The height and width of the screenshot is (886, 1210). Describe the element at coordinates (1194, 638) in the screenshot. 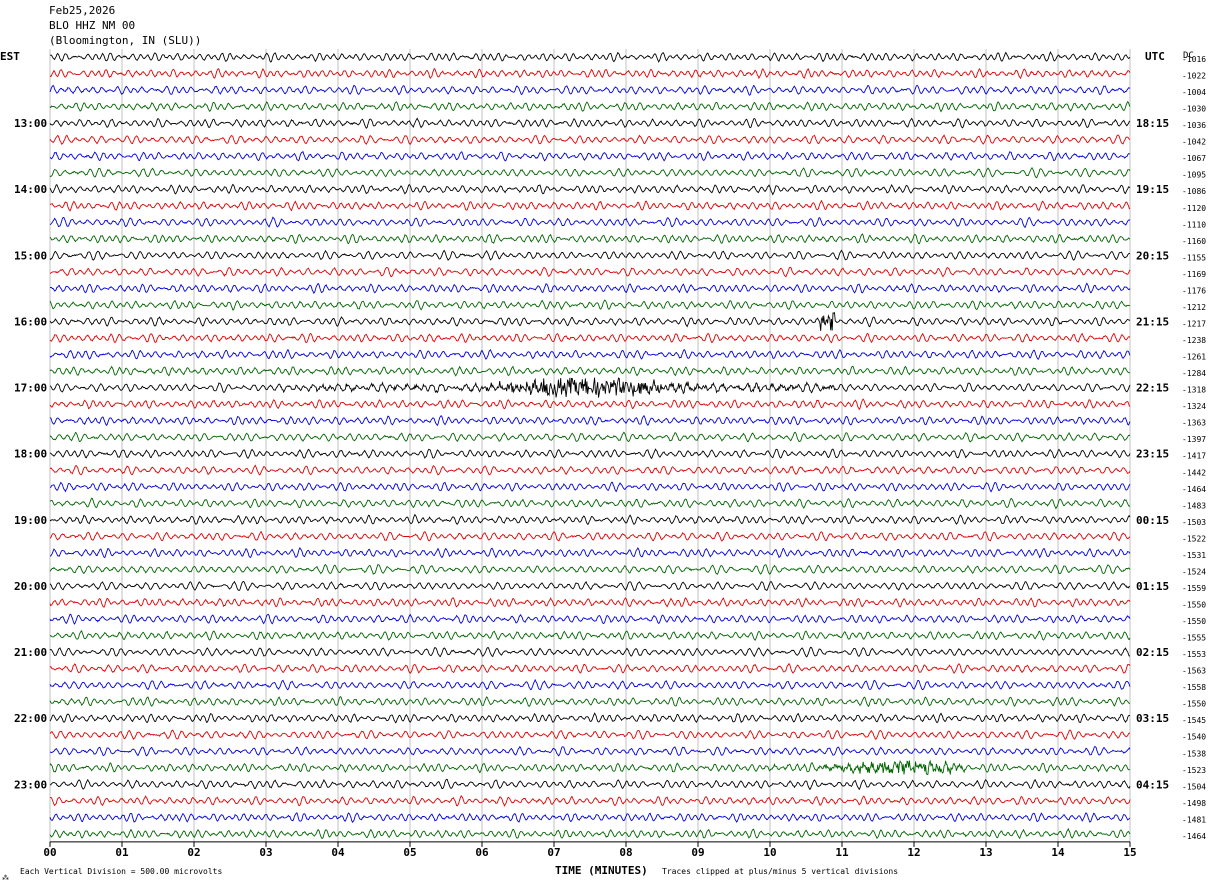

I see `dc-offset-label: -1555` at that location.